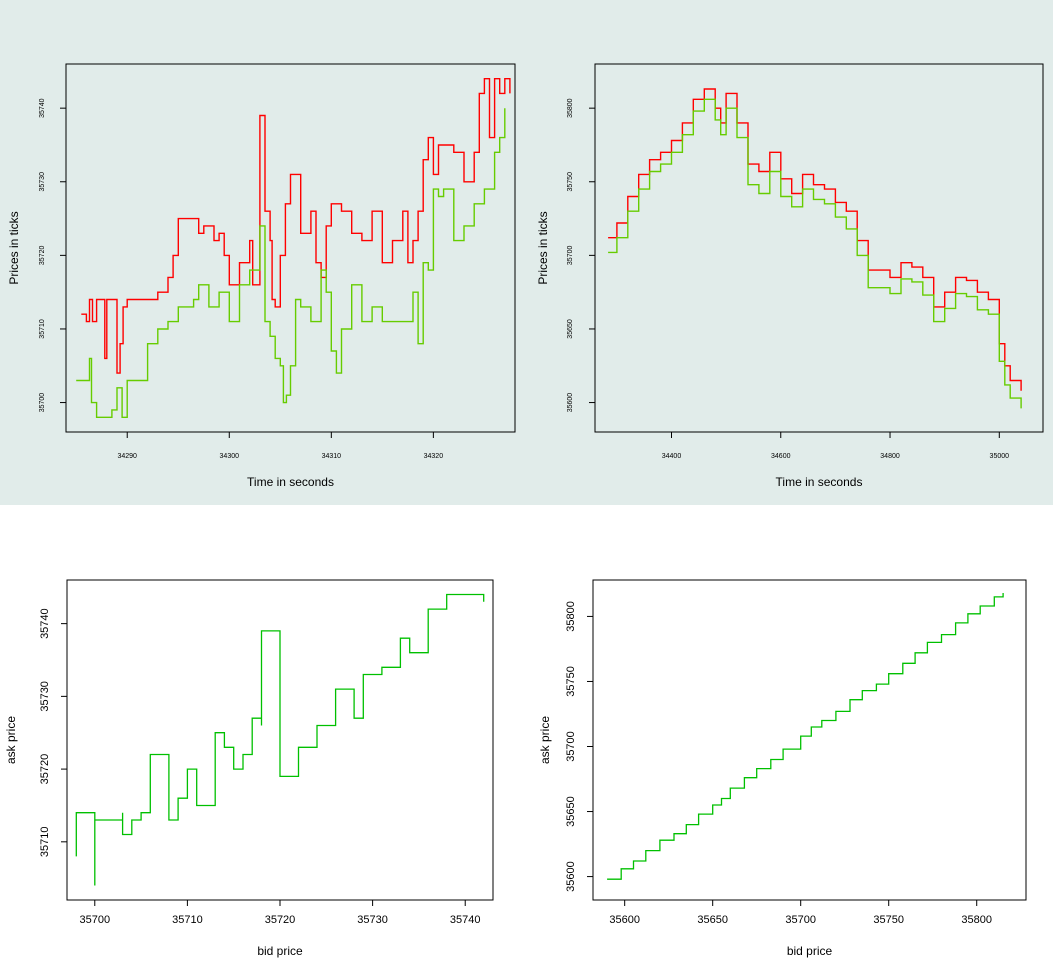 This screenshot has width=1053, height=969. What do you see at coordinates (781, 456) in the screenshot?
I see `x-tick-label: 34600` at bounding box center [781, 456].